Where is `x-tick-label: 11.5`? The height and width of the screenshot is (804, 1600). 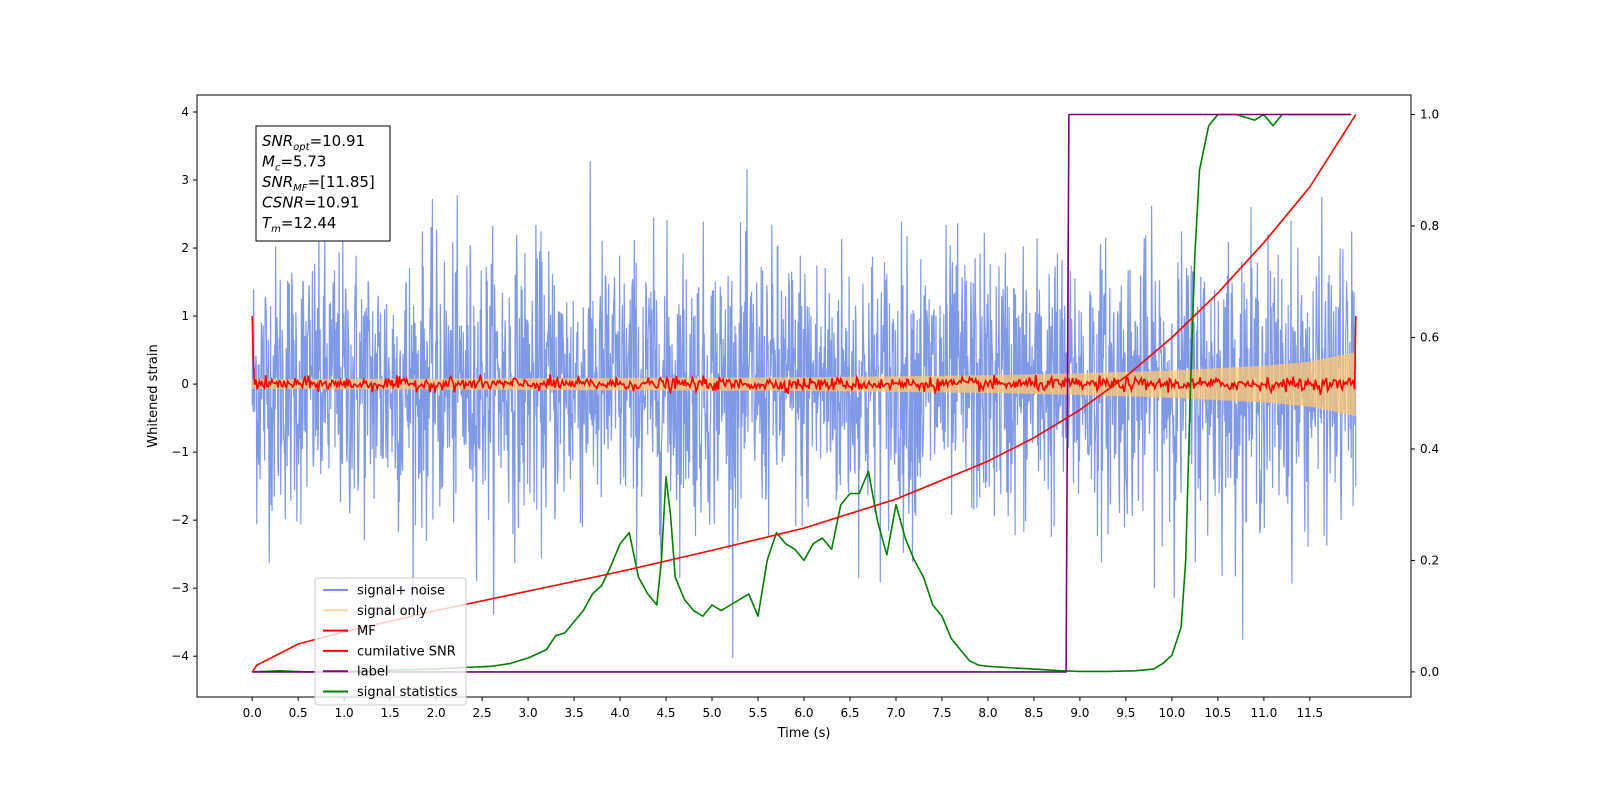
x-tick-label: 11.5 is located at coordinates (1309, 713).